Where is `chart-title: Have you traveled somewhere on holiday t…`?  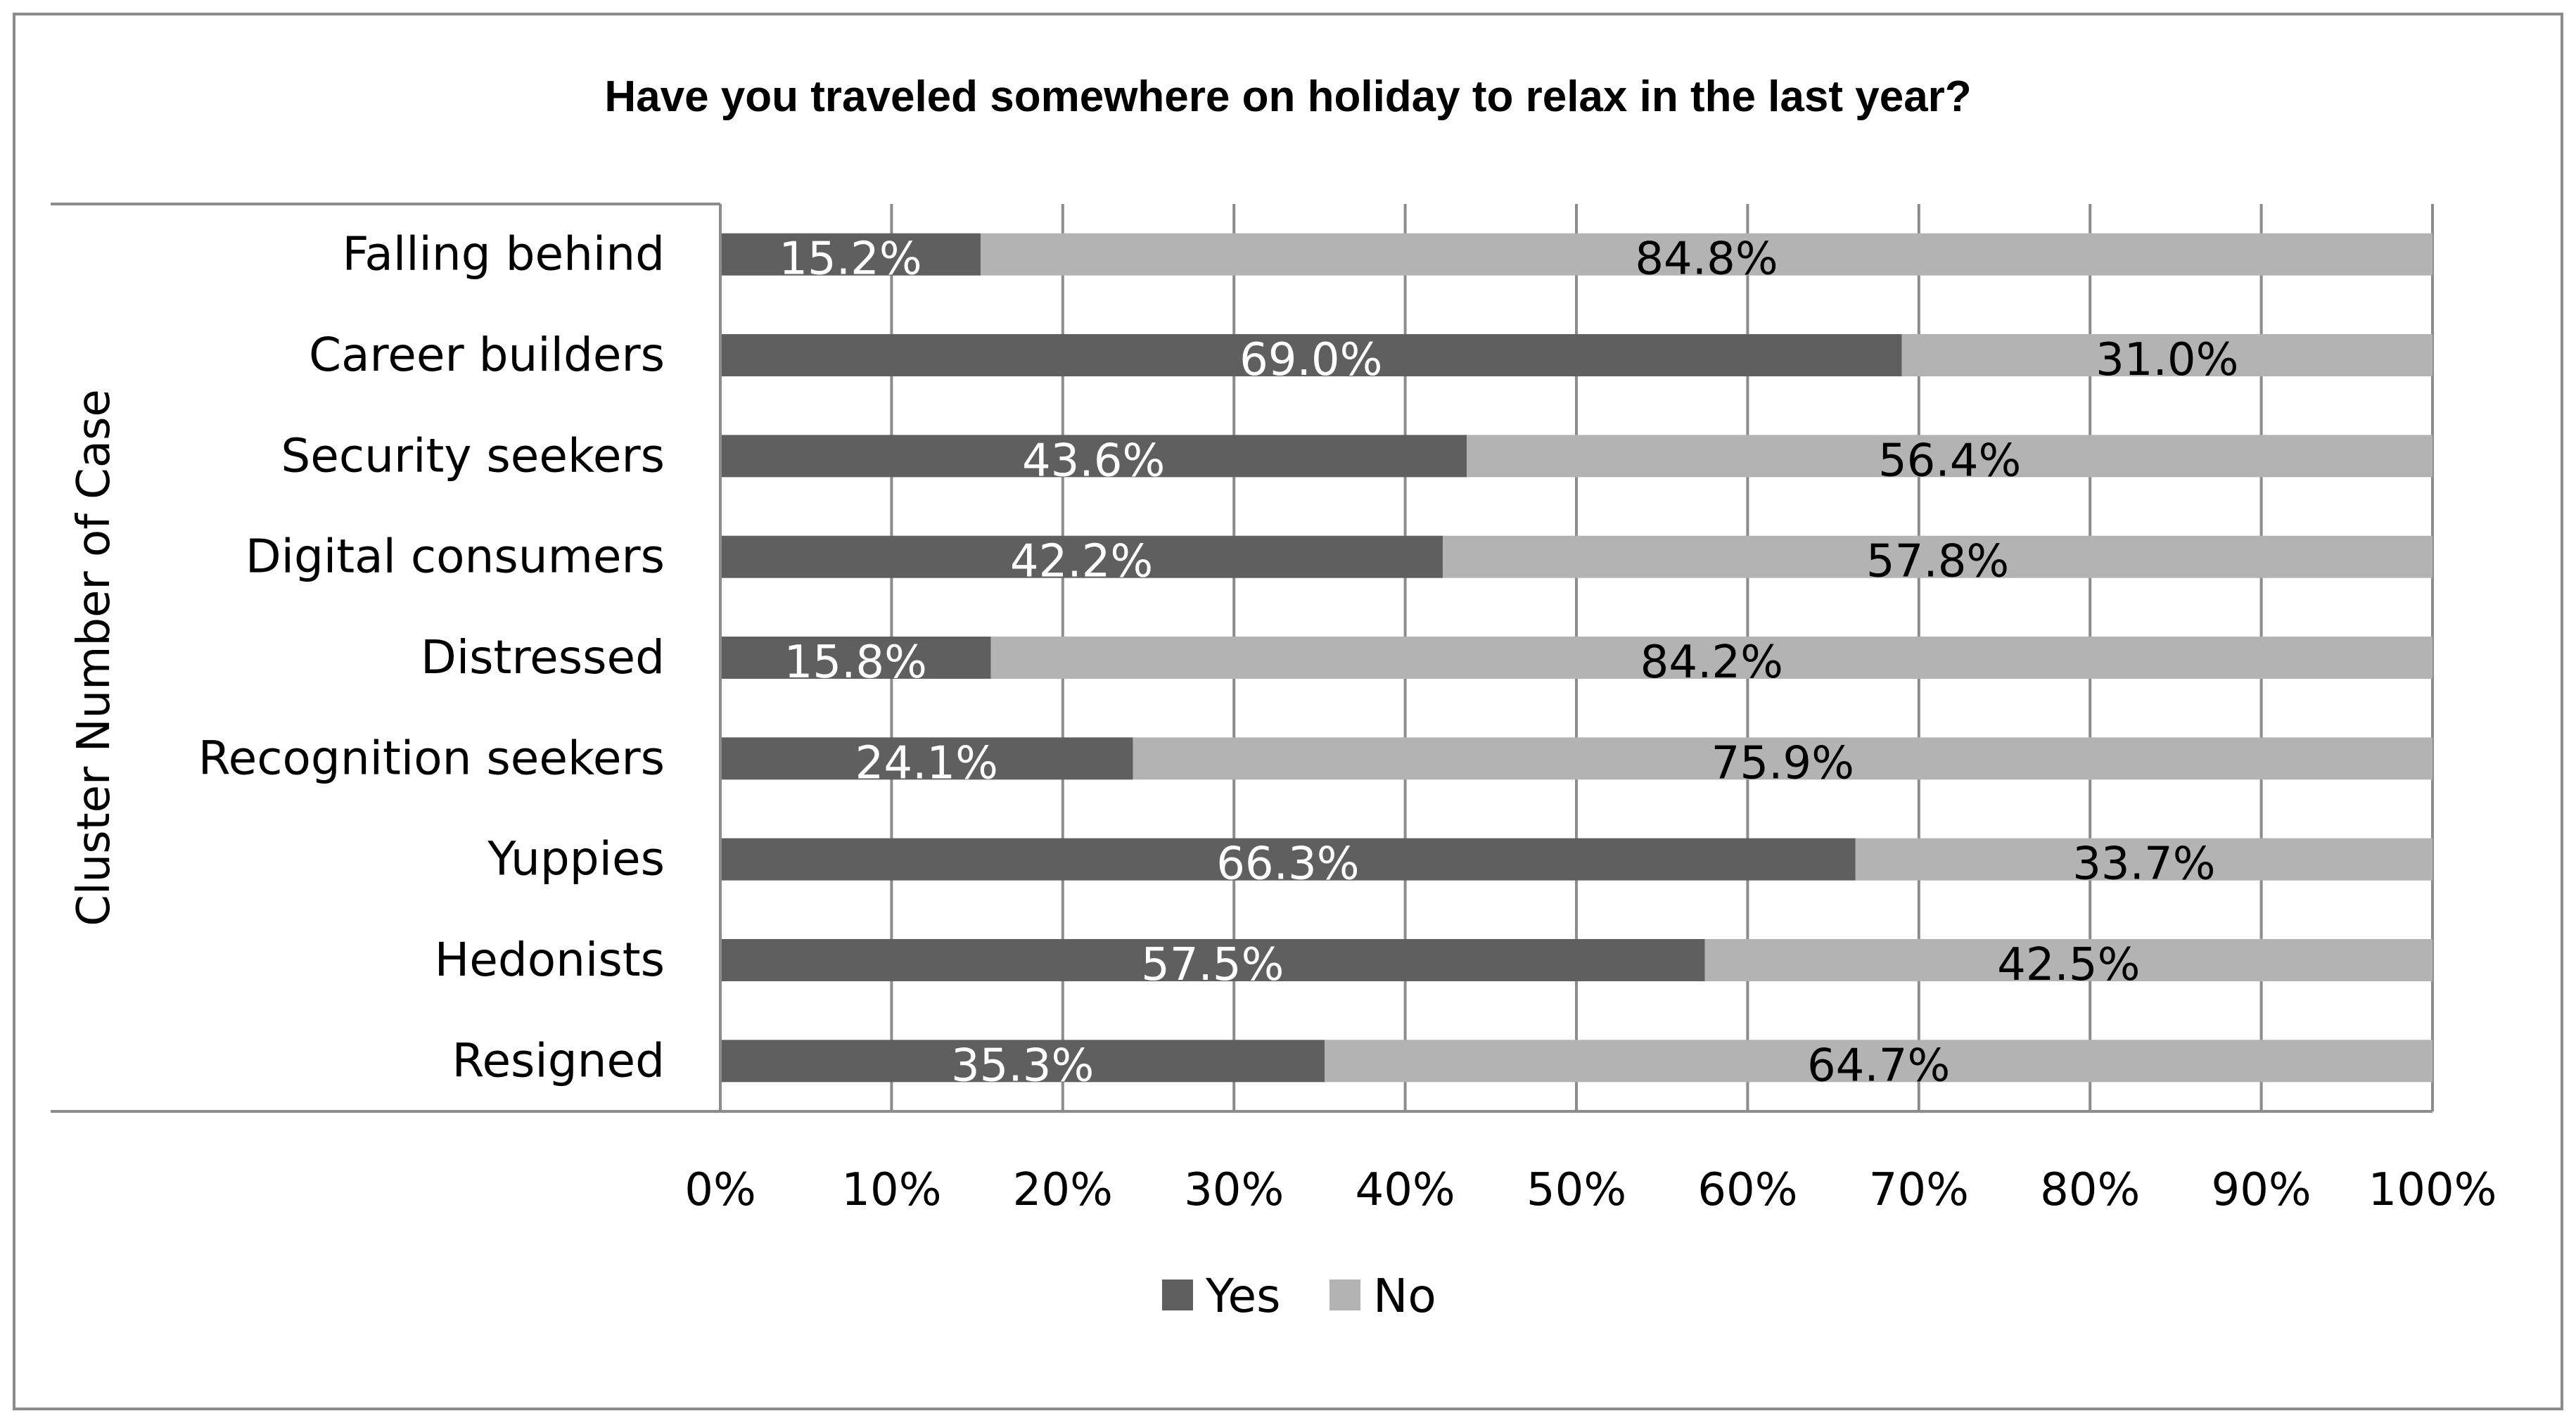 chart-title: Have you traveled somewhere on holiday t… is located at coordinates (1287, 96).